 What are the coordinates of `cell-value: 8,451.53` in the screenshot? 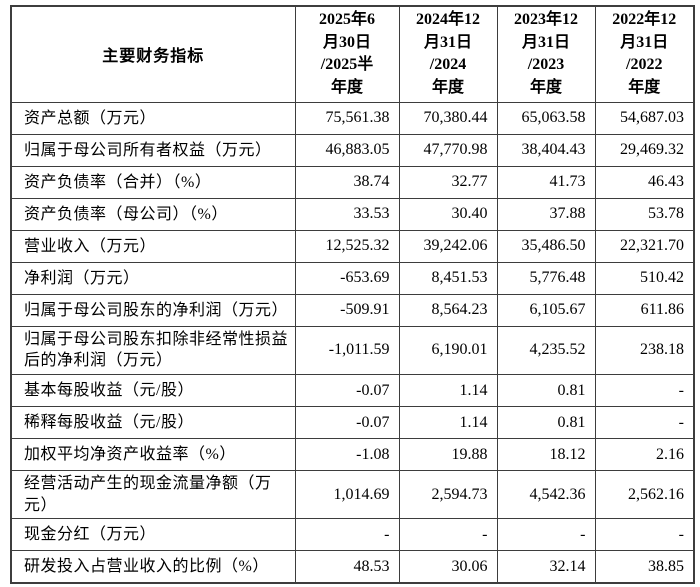 It's located at (448, 278).